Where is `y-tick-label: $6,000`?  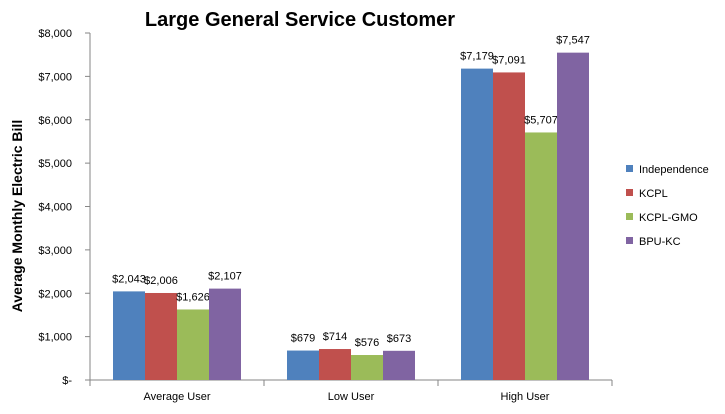 y-tick-label: $6,000 is located at coordinates (55, 121).